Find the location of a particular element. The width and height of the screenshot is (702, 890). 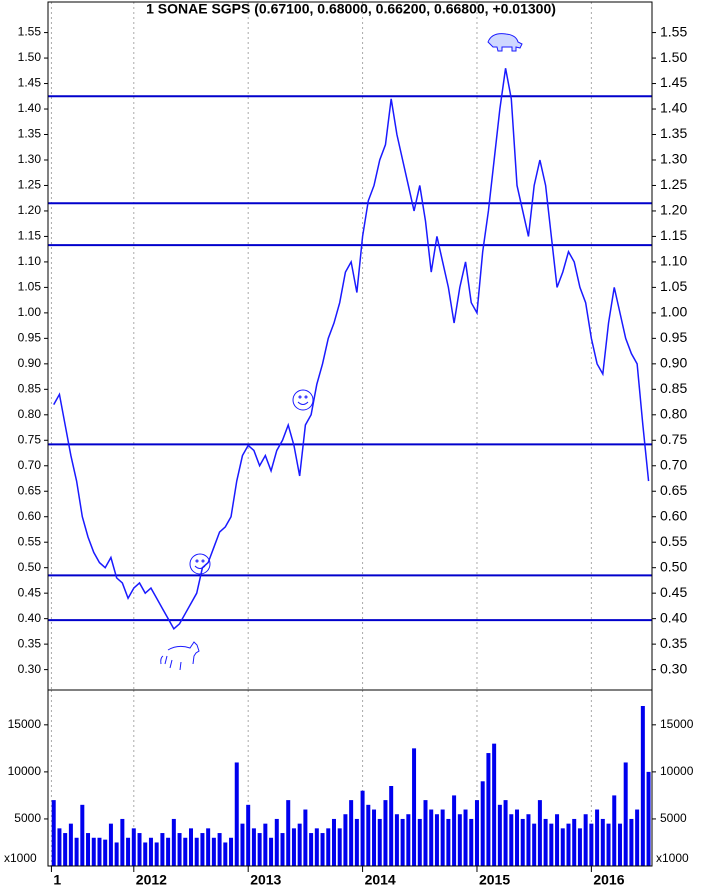

y-tick-label: 0.55 is located at coordinates (30, 541).